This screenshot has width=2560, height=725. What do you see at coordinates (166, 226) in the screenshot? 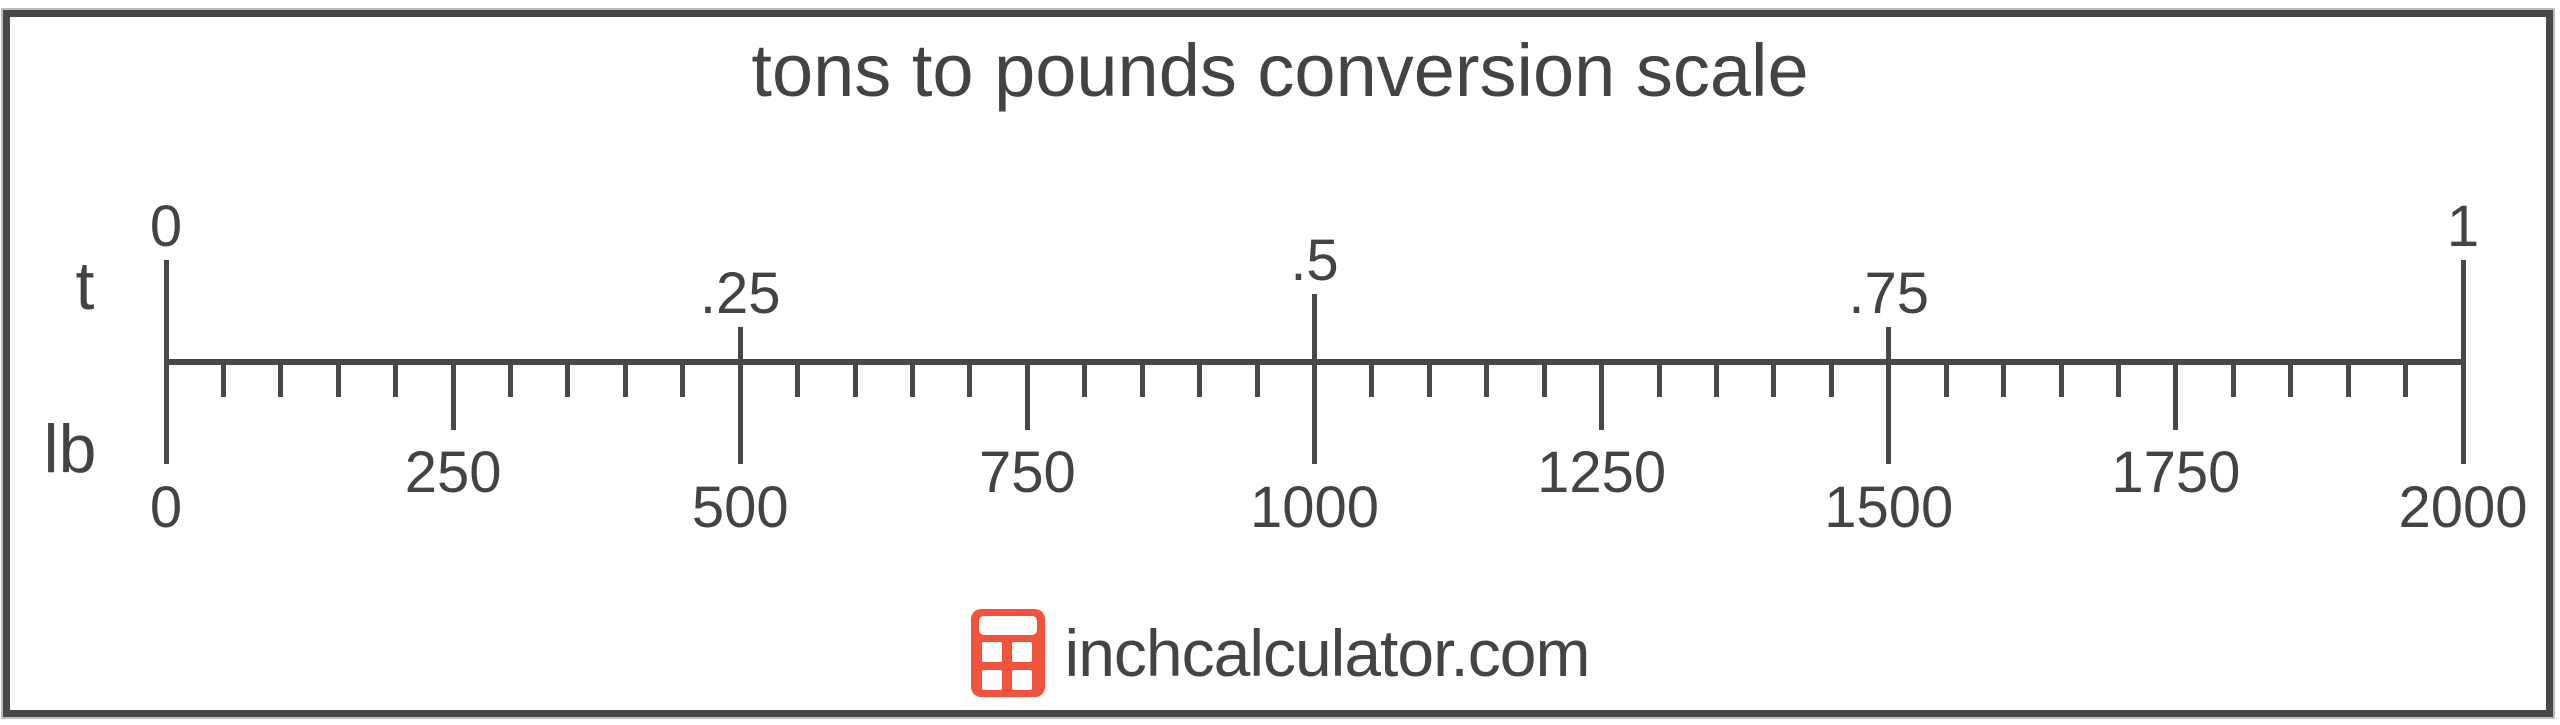
I see `top-tick-label: 0` at bounding box center [166, 226].